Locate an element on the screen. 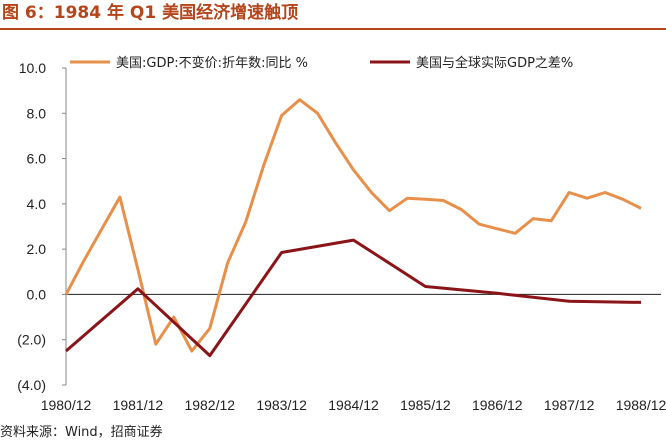  x-tick-label: 1982/12 is located at coordinates (209, 405).